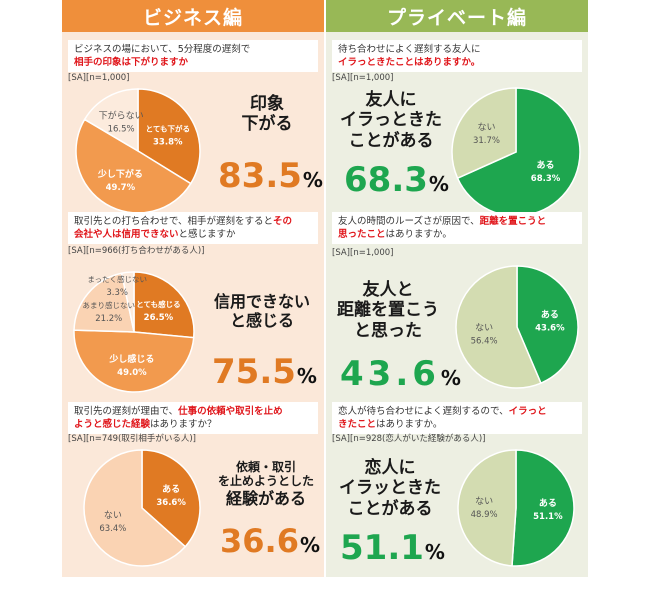 The height and width of the screenshot is (592, 650). What do you see at coordinates (168, 128) in the screenshot?
I see `pie-slice-label: とても下がる` at bounding box center [168, 128].